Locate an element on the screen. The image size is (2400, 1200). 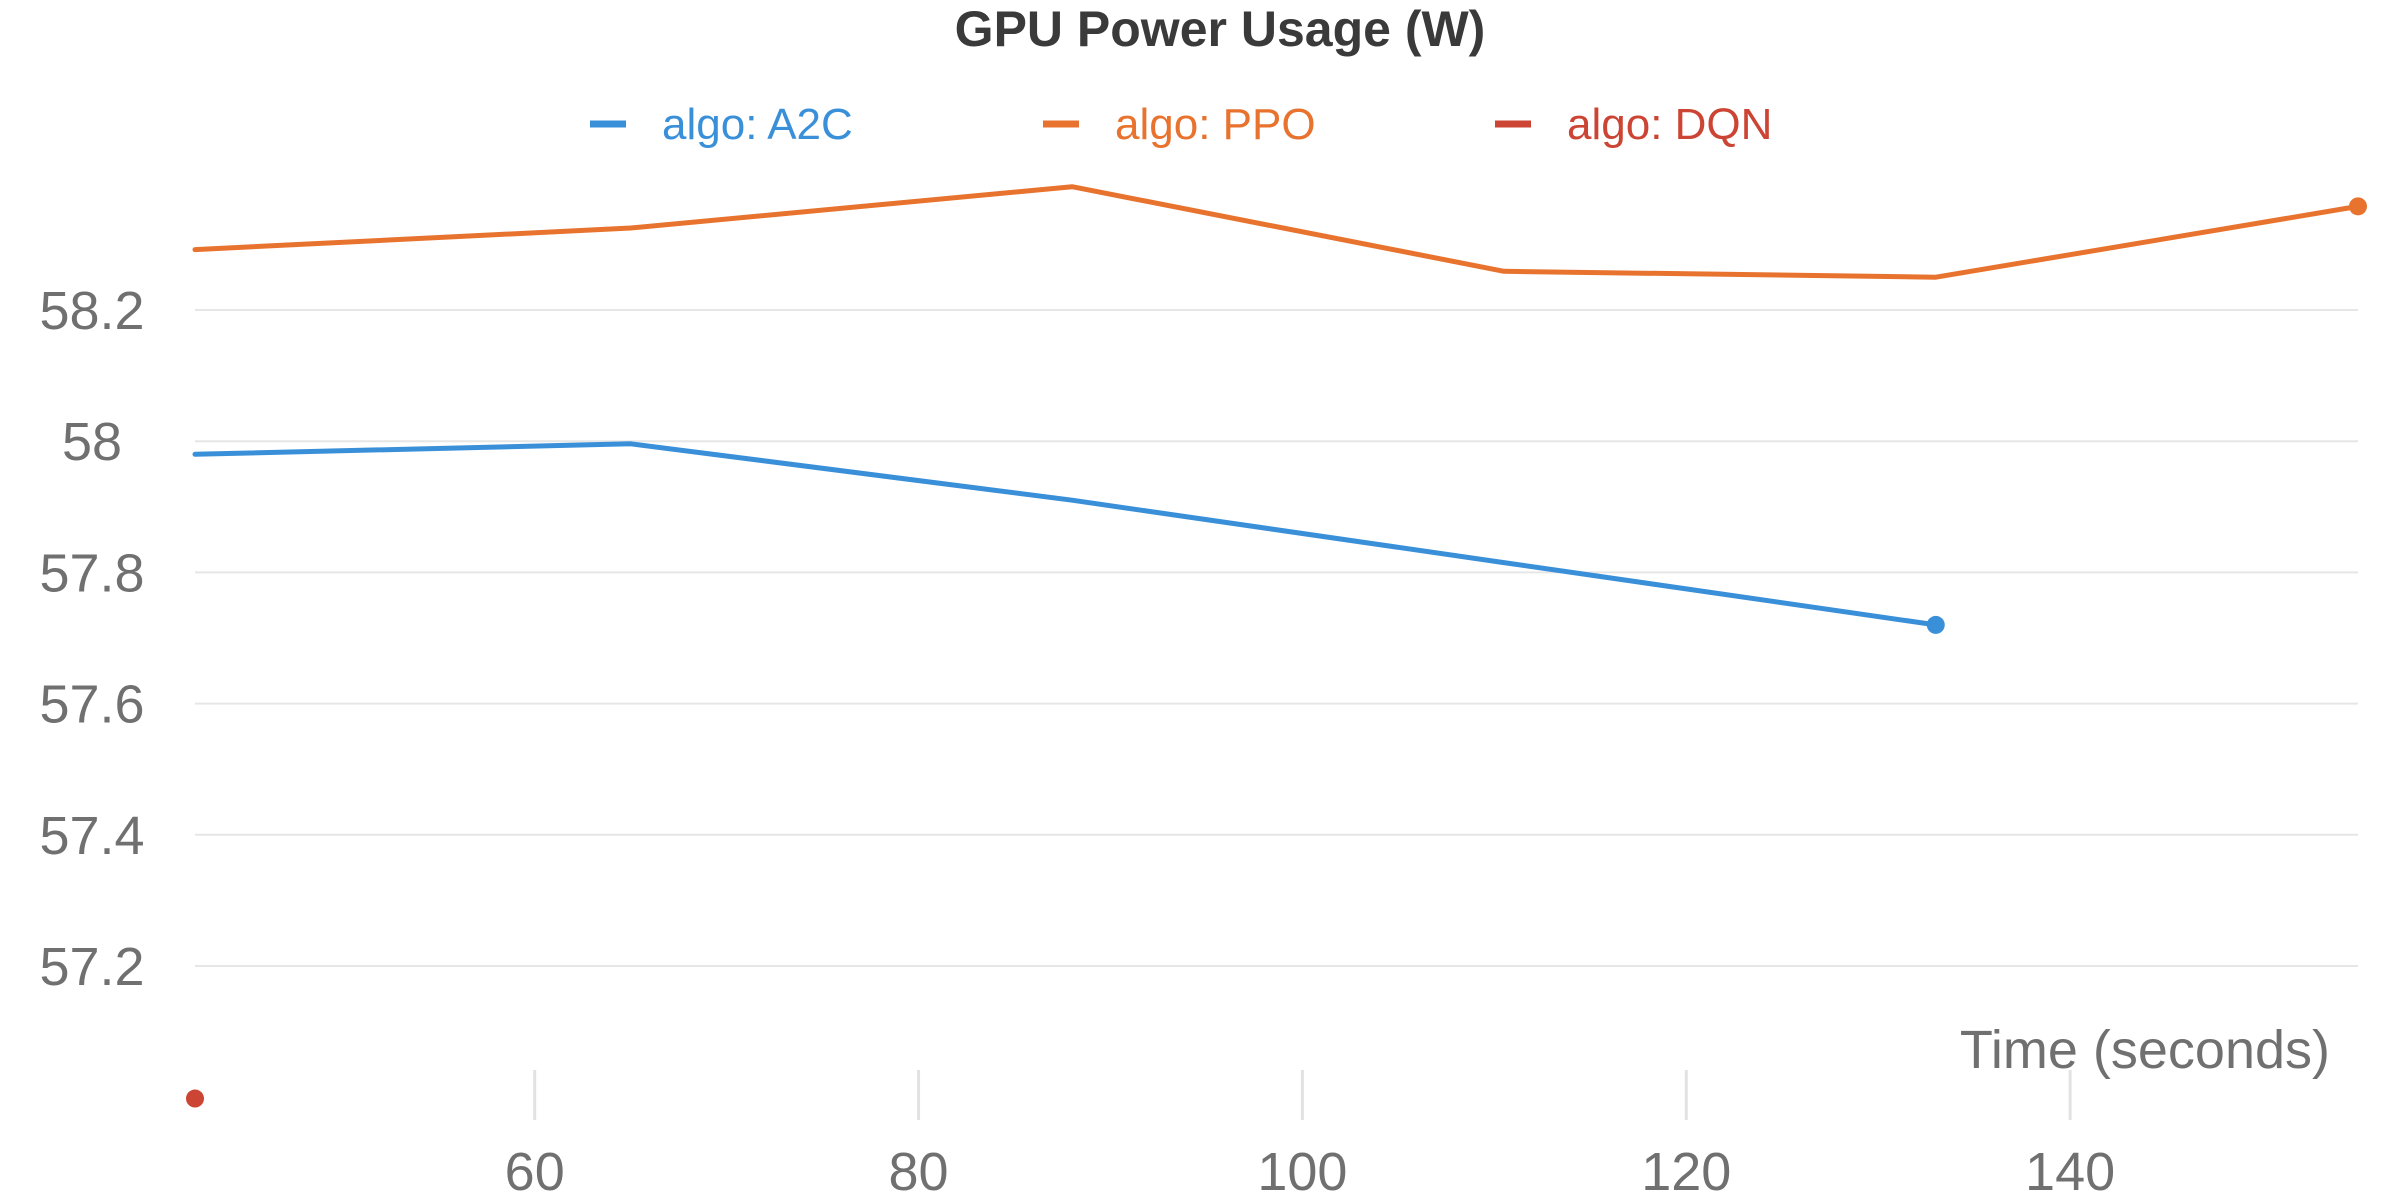
x-tick-marks is located at coordinates (1302, 1095).